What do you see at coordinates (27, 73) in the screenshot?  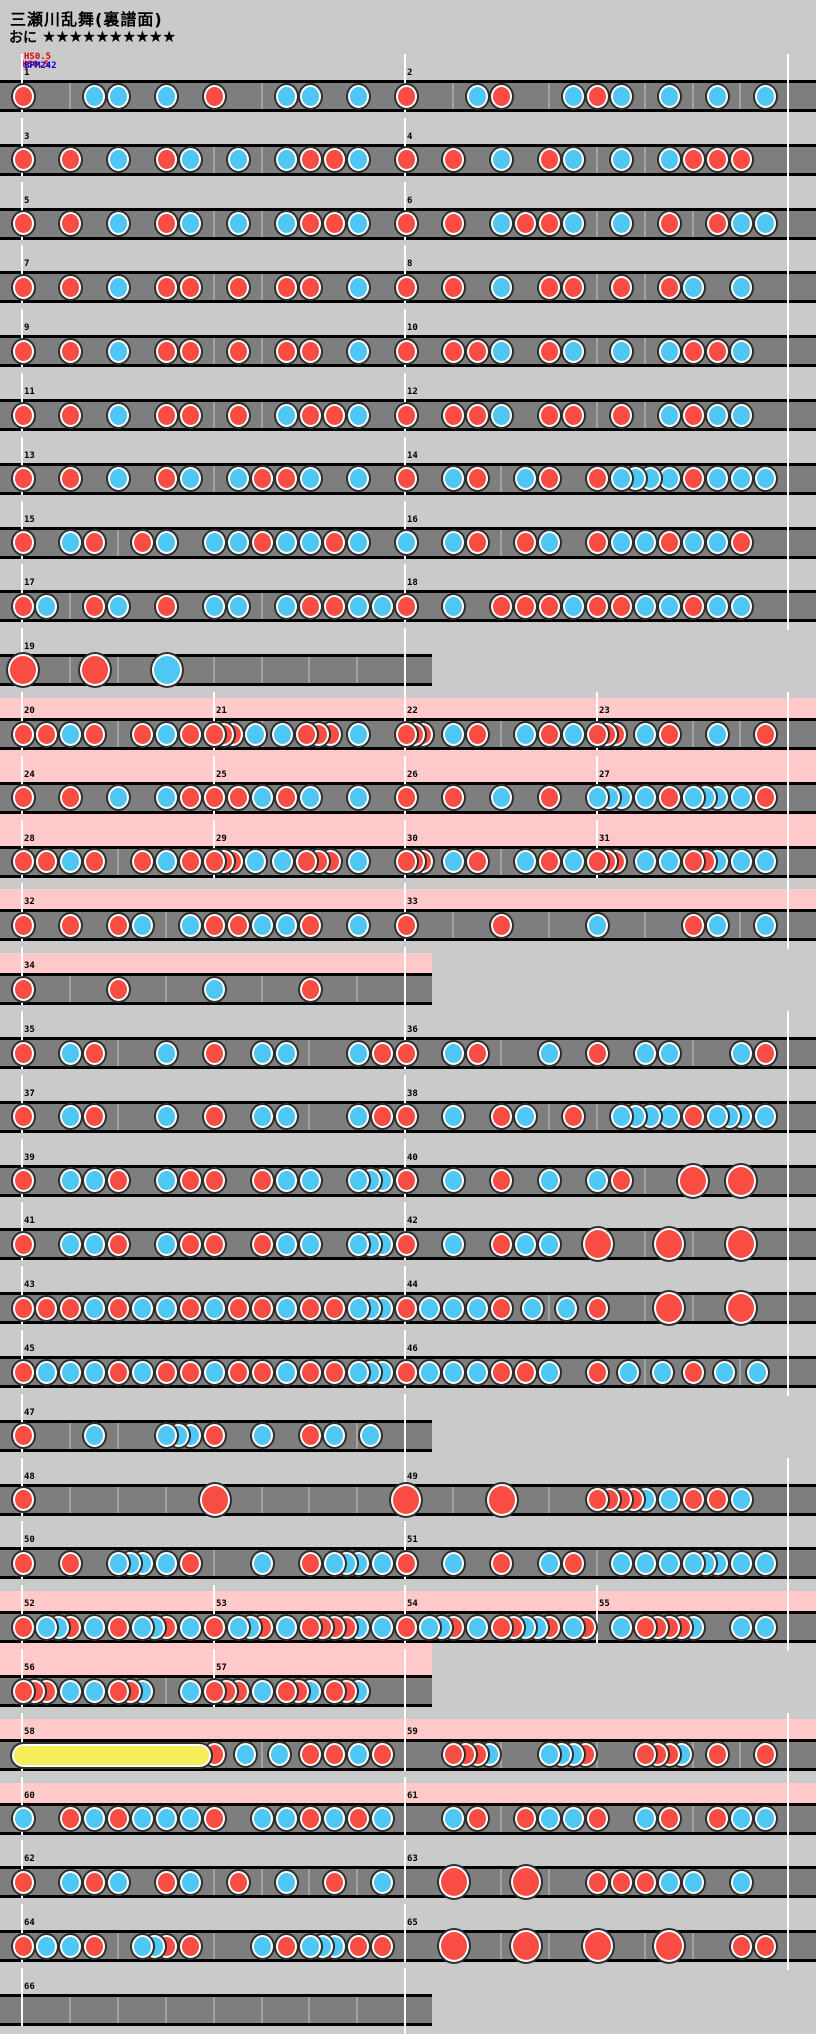 I see `measure-number: 1` at bounding box center [27, 73].